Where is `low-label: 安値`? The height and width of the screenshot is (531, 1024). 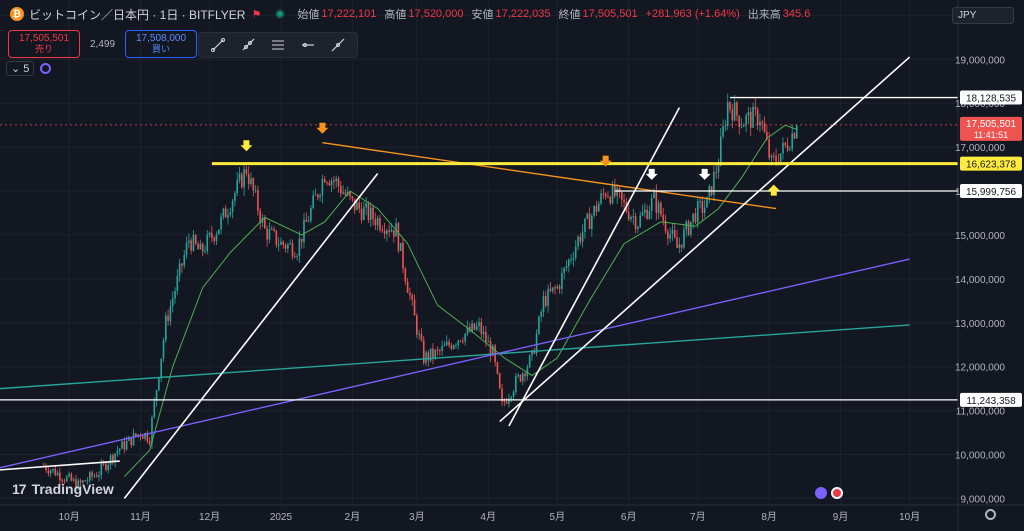
low-label: 安値 is located at coordinates (482, 15).